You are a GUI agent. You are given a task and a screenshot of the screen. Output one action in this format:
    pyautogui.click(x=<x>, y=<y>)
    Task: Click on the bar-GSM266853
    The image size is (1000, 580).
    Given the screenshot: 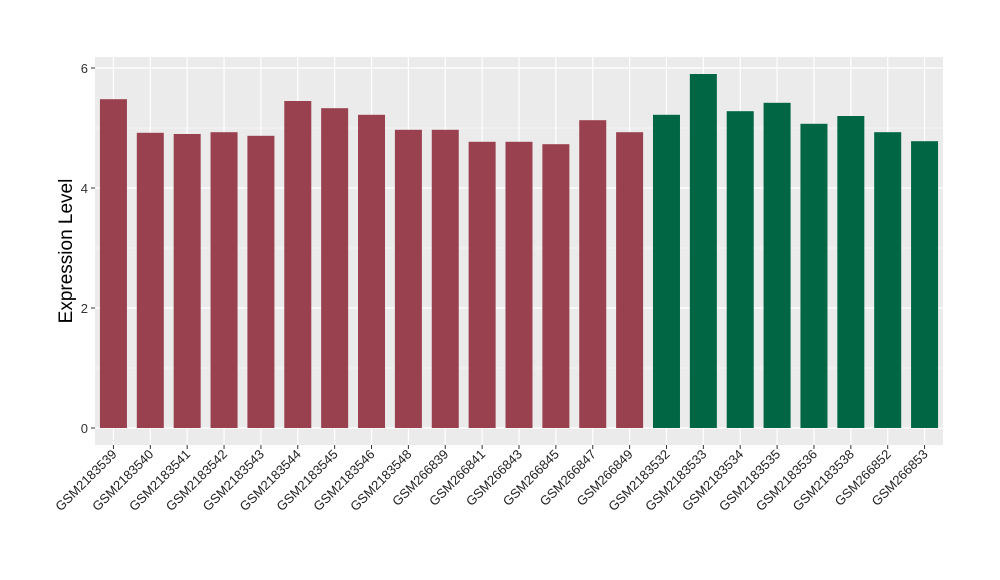 What is the action you would take?
    pyautogui.click(x=925, y=284)
    